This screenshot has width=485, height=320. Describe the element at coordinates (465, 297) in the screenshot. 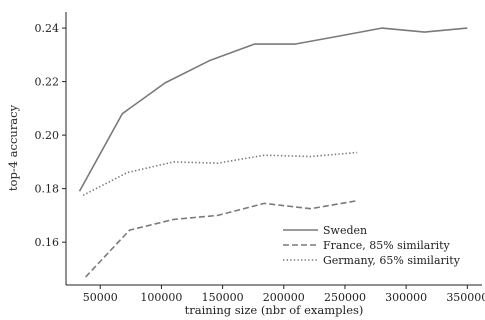

I see `x-tick-label: 350000` at that location.